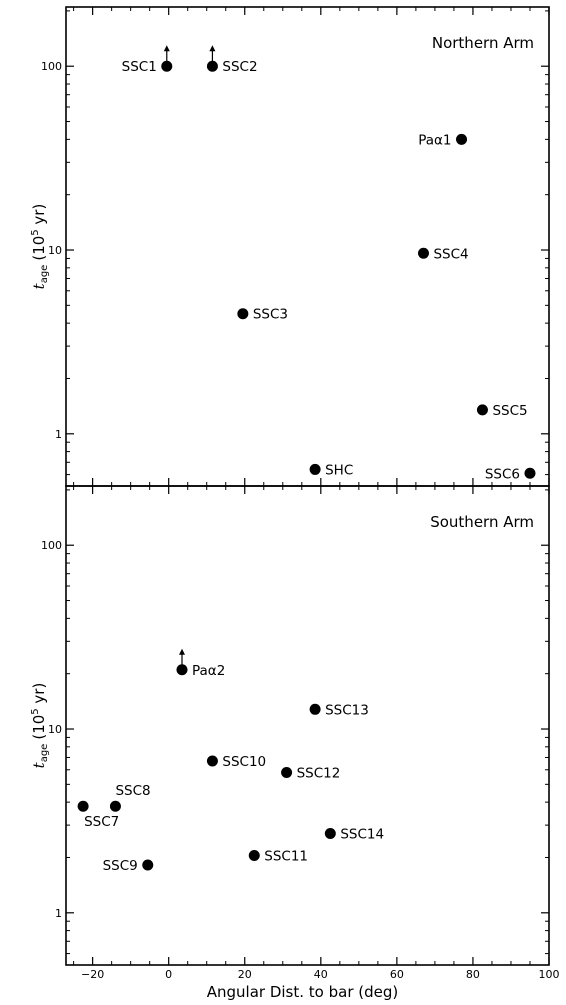  I want to click on data-point: SSC9, so click(128, 866).